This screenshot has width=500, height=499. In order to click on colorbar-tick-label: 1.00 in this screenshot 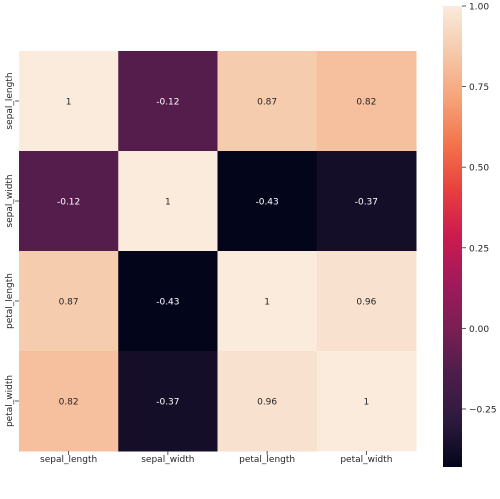, I will do `click(479, 8)`.